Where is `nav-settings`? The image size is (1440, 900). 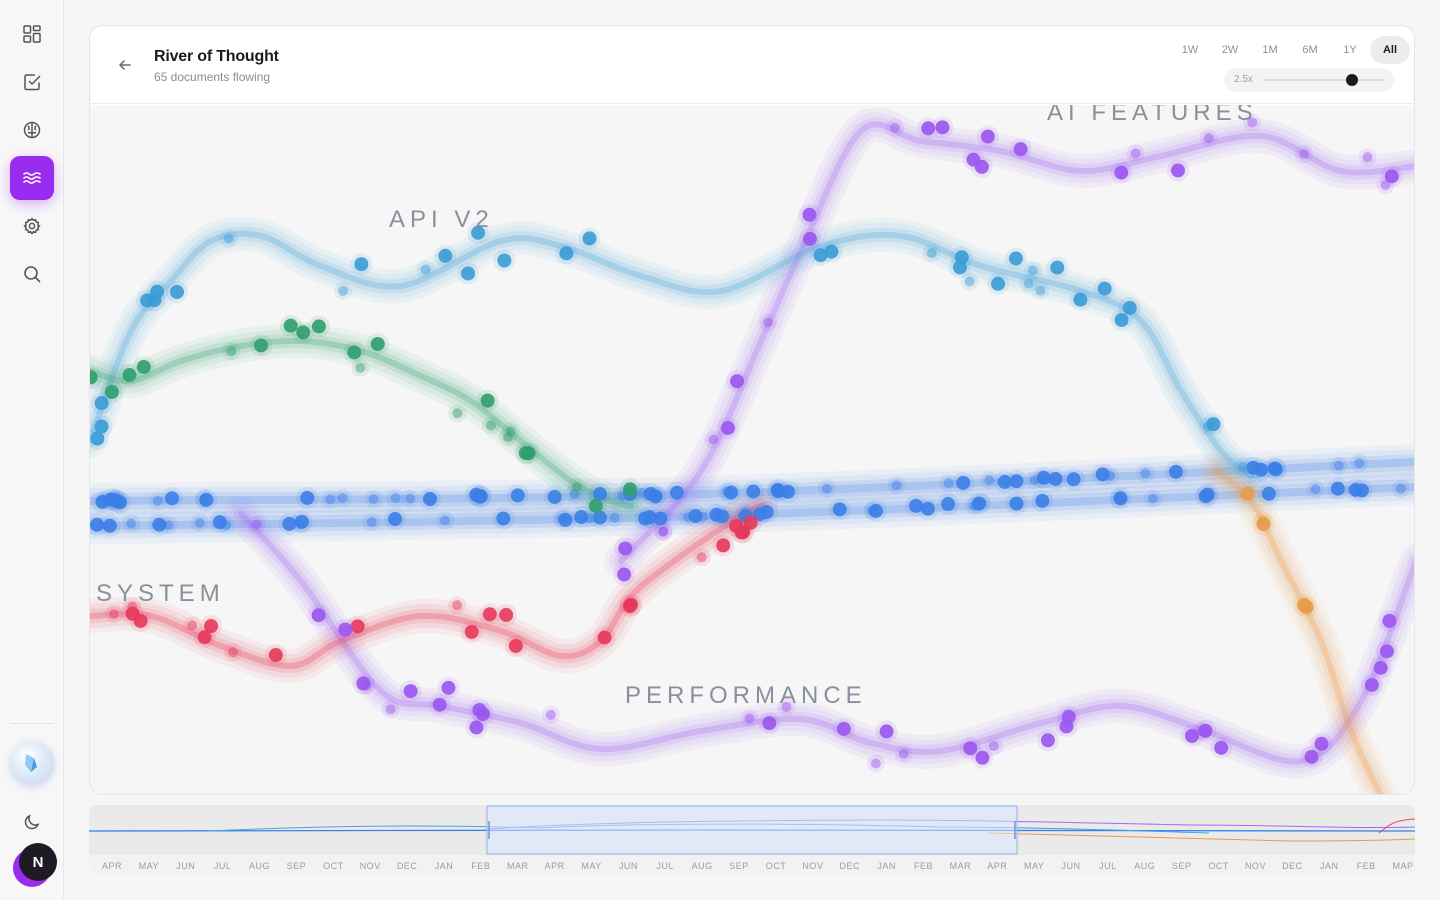
nav-settings is located at coordinates (32, 226).